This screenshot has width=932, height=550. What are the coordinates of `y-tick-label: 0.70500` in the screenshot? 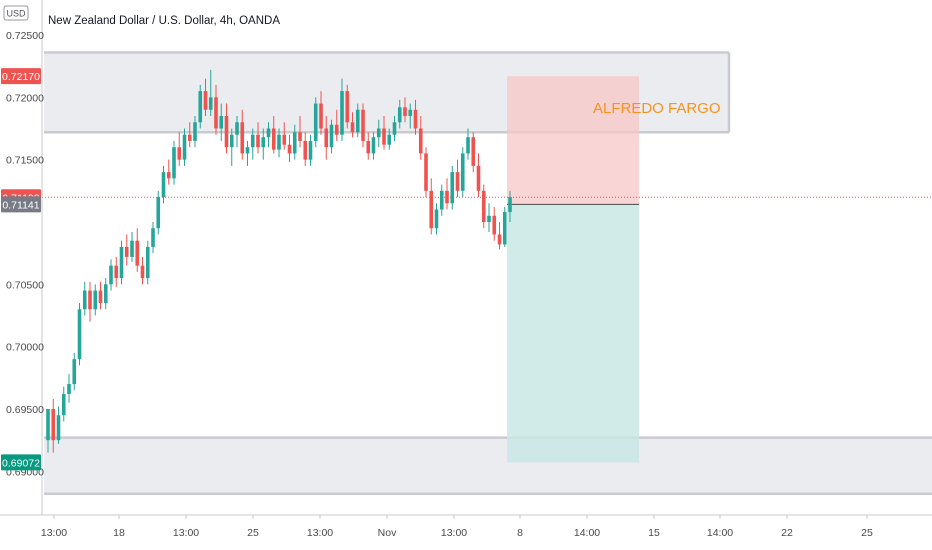 It's located at (25, 285).